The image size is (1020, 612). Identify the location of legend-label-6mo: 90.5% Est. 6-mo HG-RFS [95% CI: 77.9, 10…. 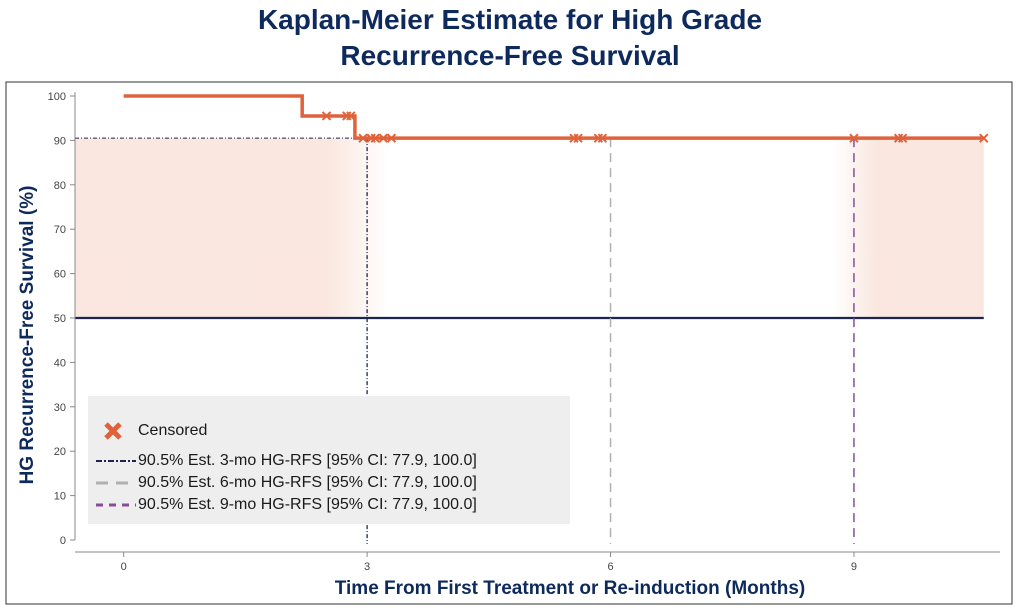
(307, 482).